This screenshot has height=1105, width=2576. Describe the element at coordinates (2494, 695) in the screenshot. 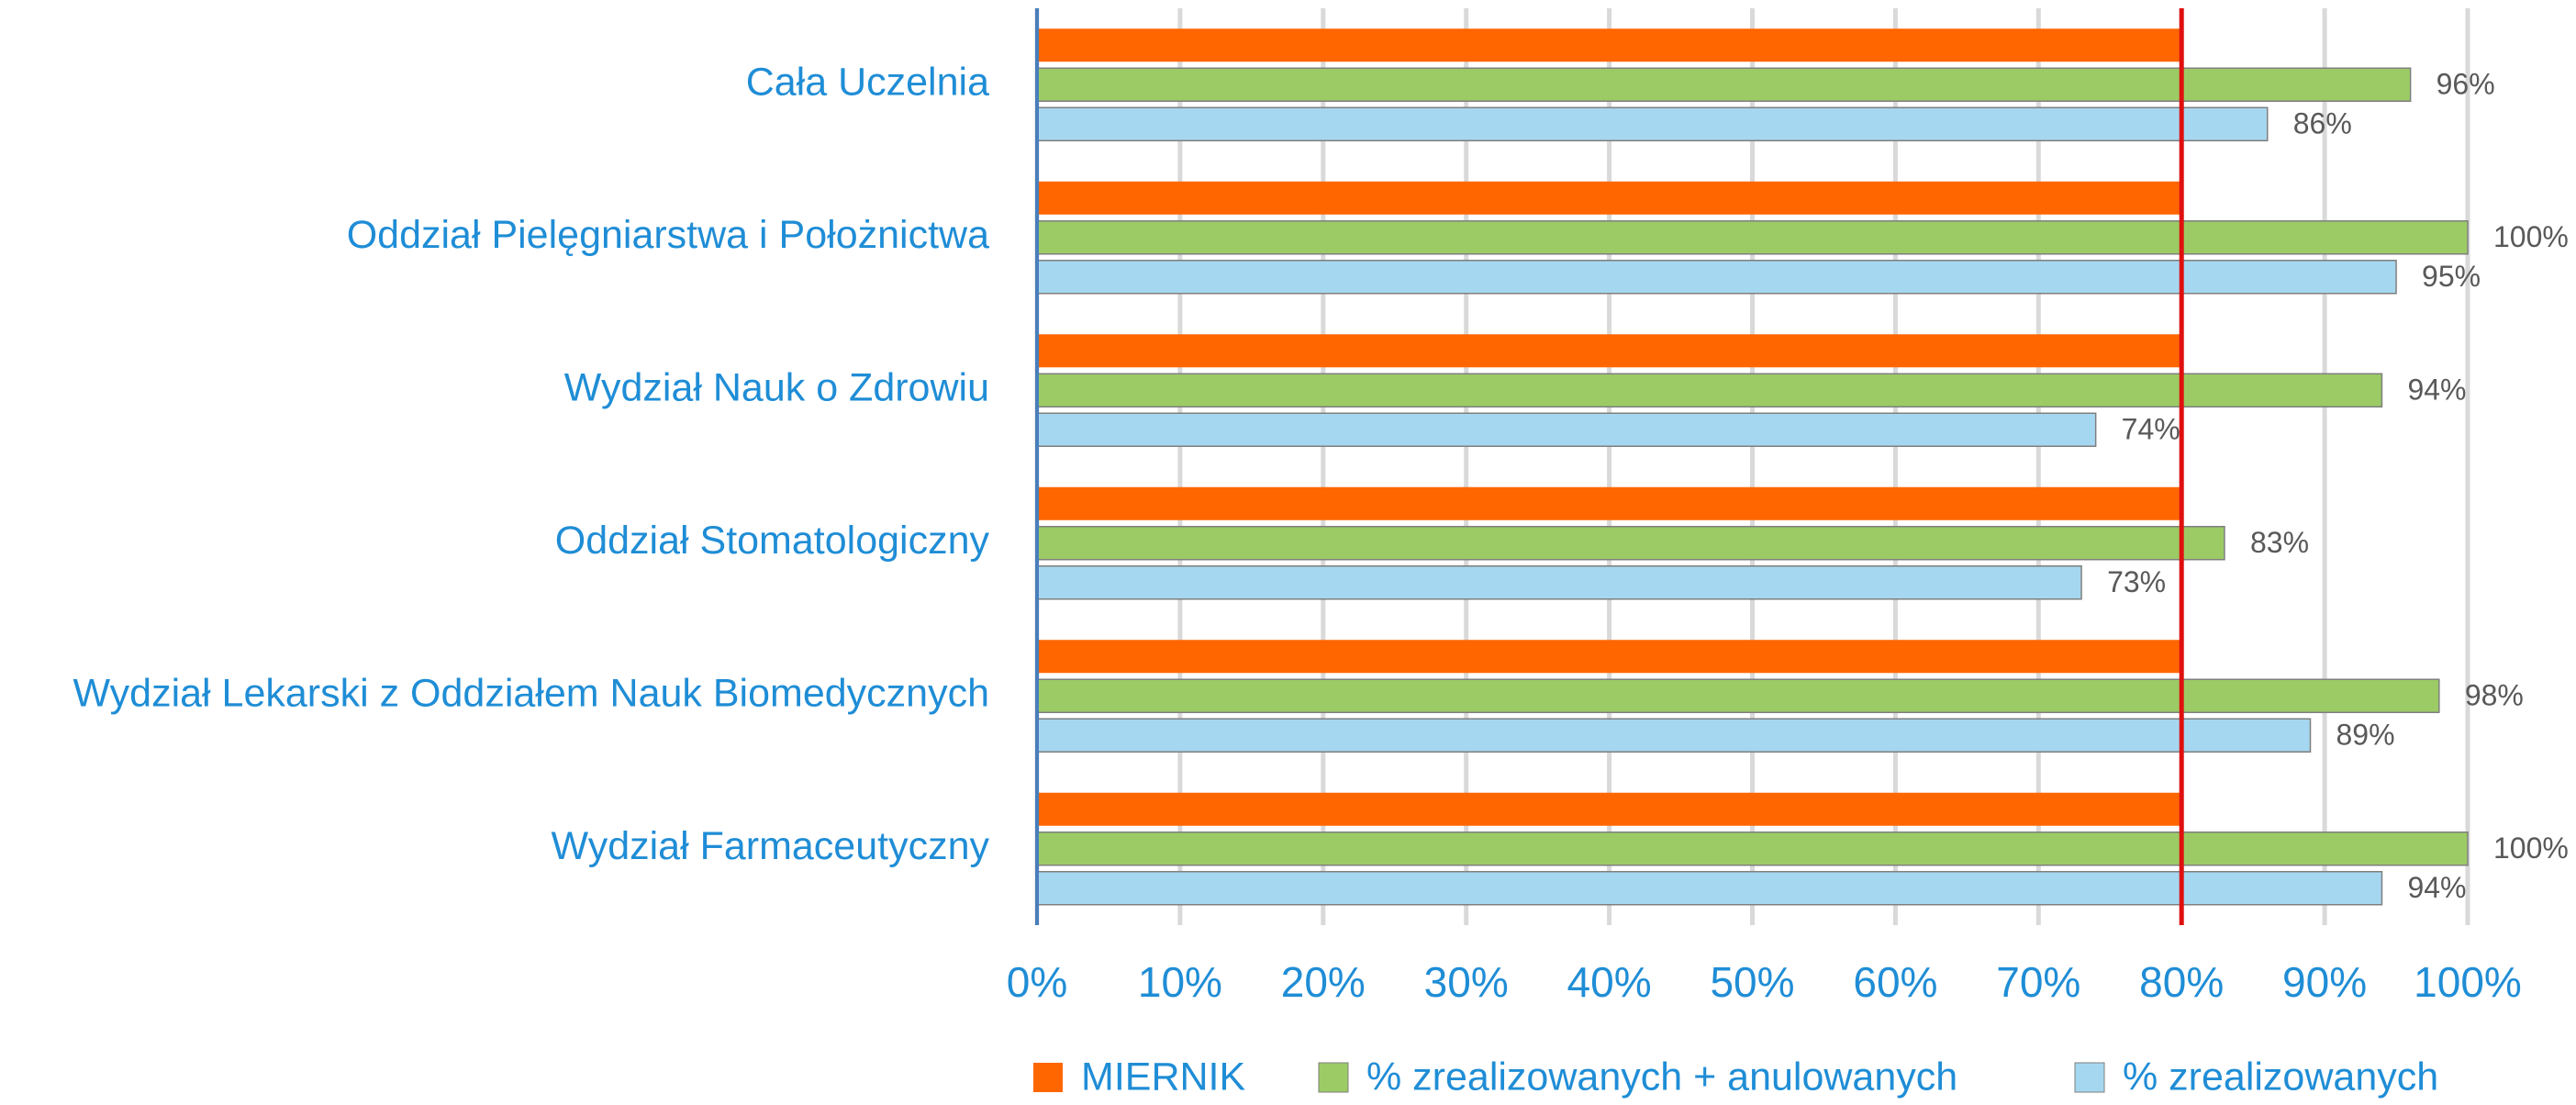

I see `value-label: 98%` at that location.